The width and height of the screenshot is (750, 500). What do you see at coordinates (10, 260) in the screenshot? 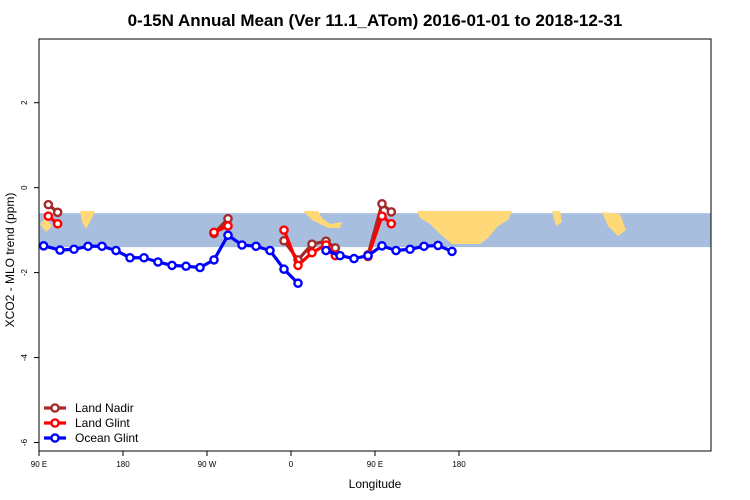
I see `y-axis-label: XCO2 - MLO trend (ppm)` at bounding box center [10, 260].